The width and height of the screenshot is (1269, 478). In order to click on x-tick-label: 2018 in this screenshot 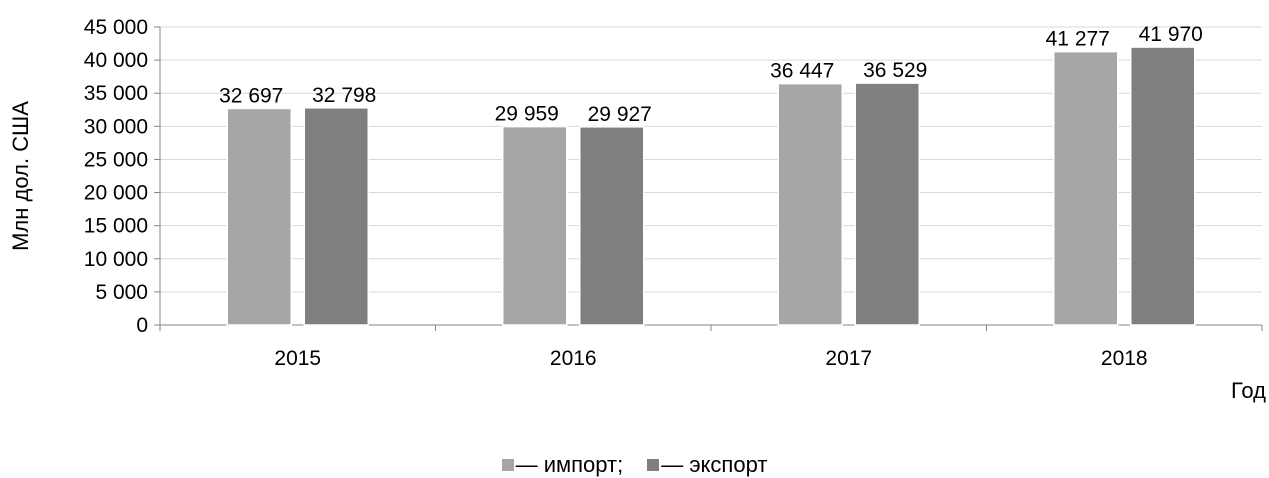, I will do `click(1124, 358)`.